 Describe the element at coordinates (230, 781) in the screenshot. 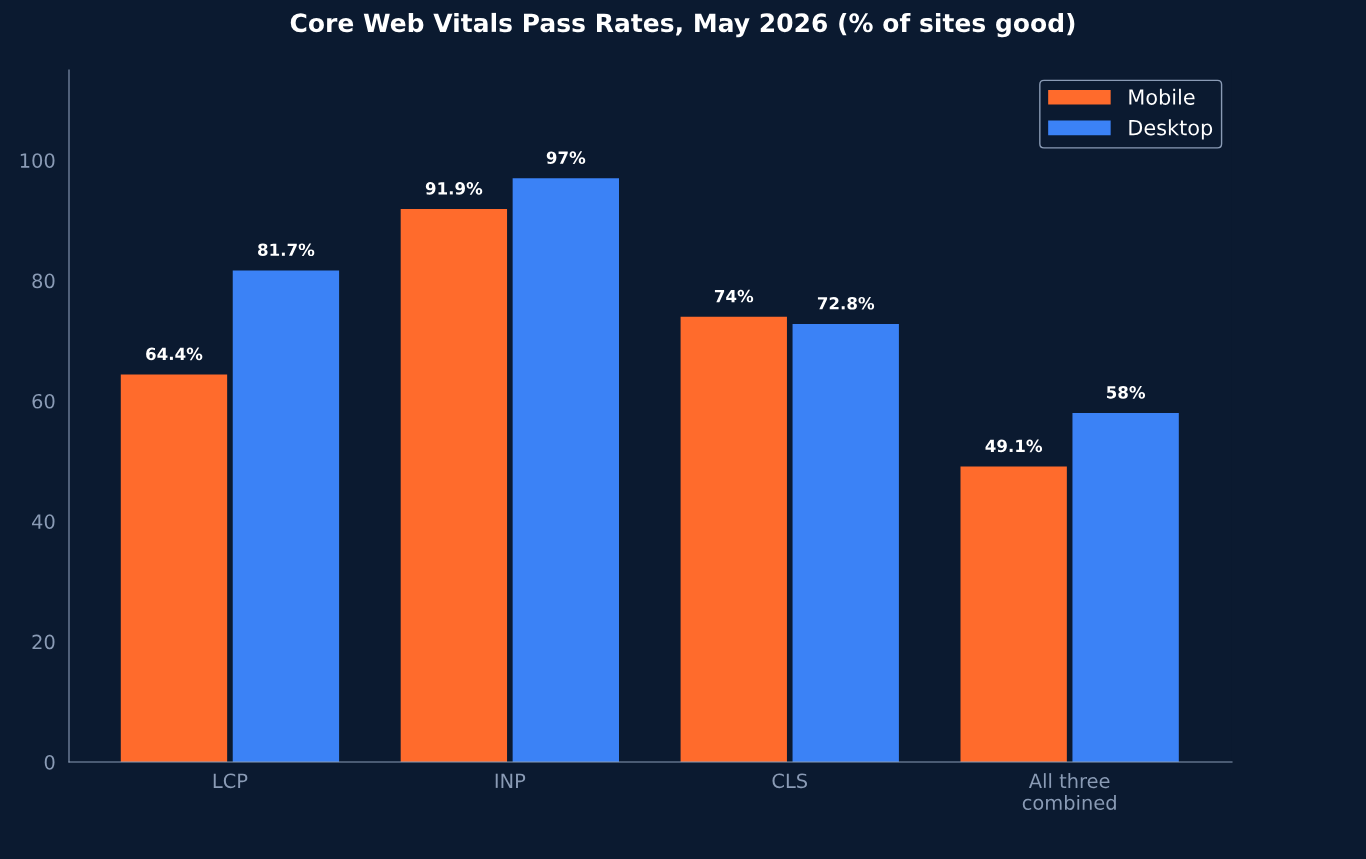

I see `x-tick-label: LCP` at that location.